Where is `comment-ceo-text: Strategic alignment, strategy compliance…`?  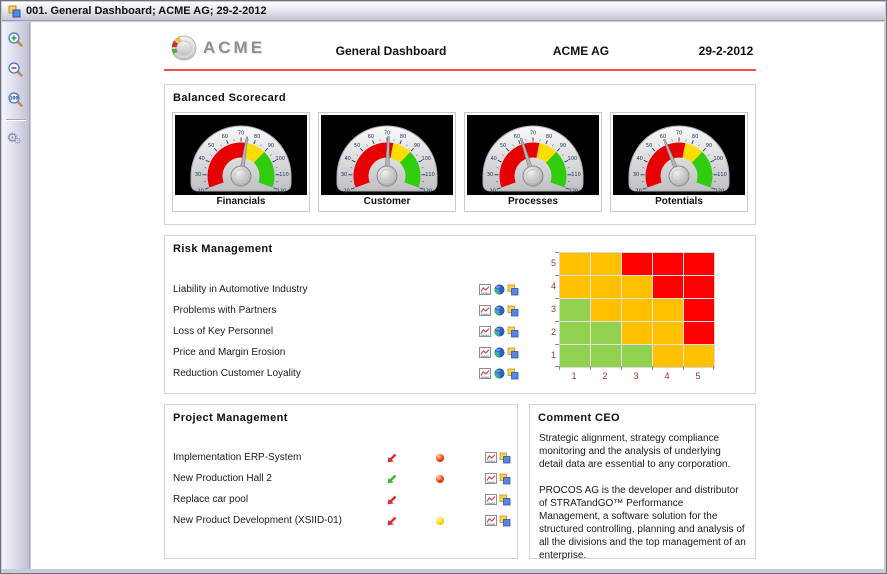 comment-ceo-text: Strategic alignment, strategy compliance… is located at coordinates (643, 500).